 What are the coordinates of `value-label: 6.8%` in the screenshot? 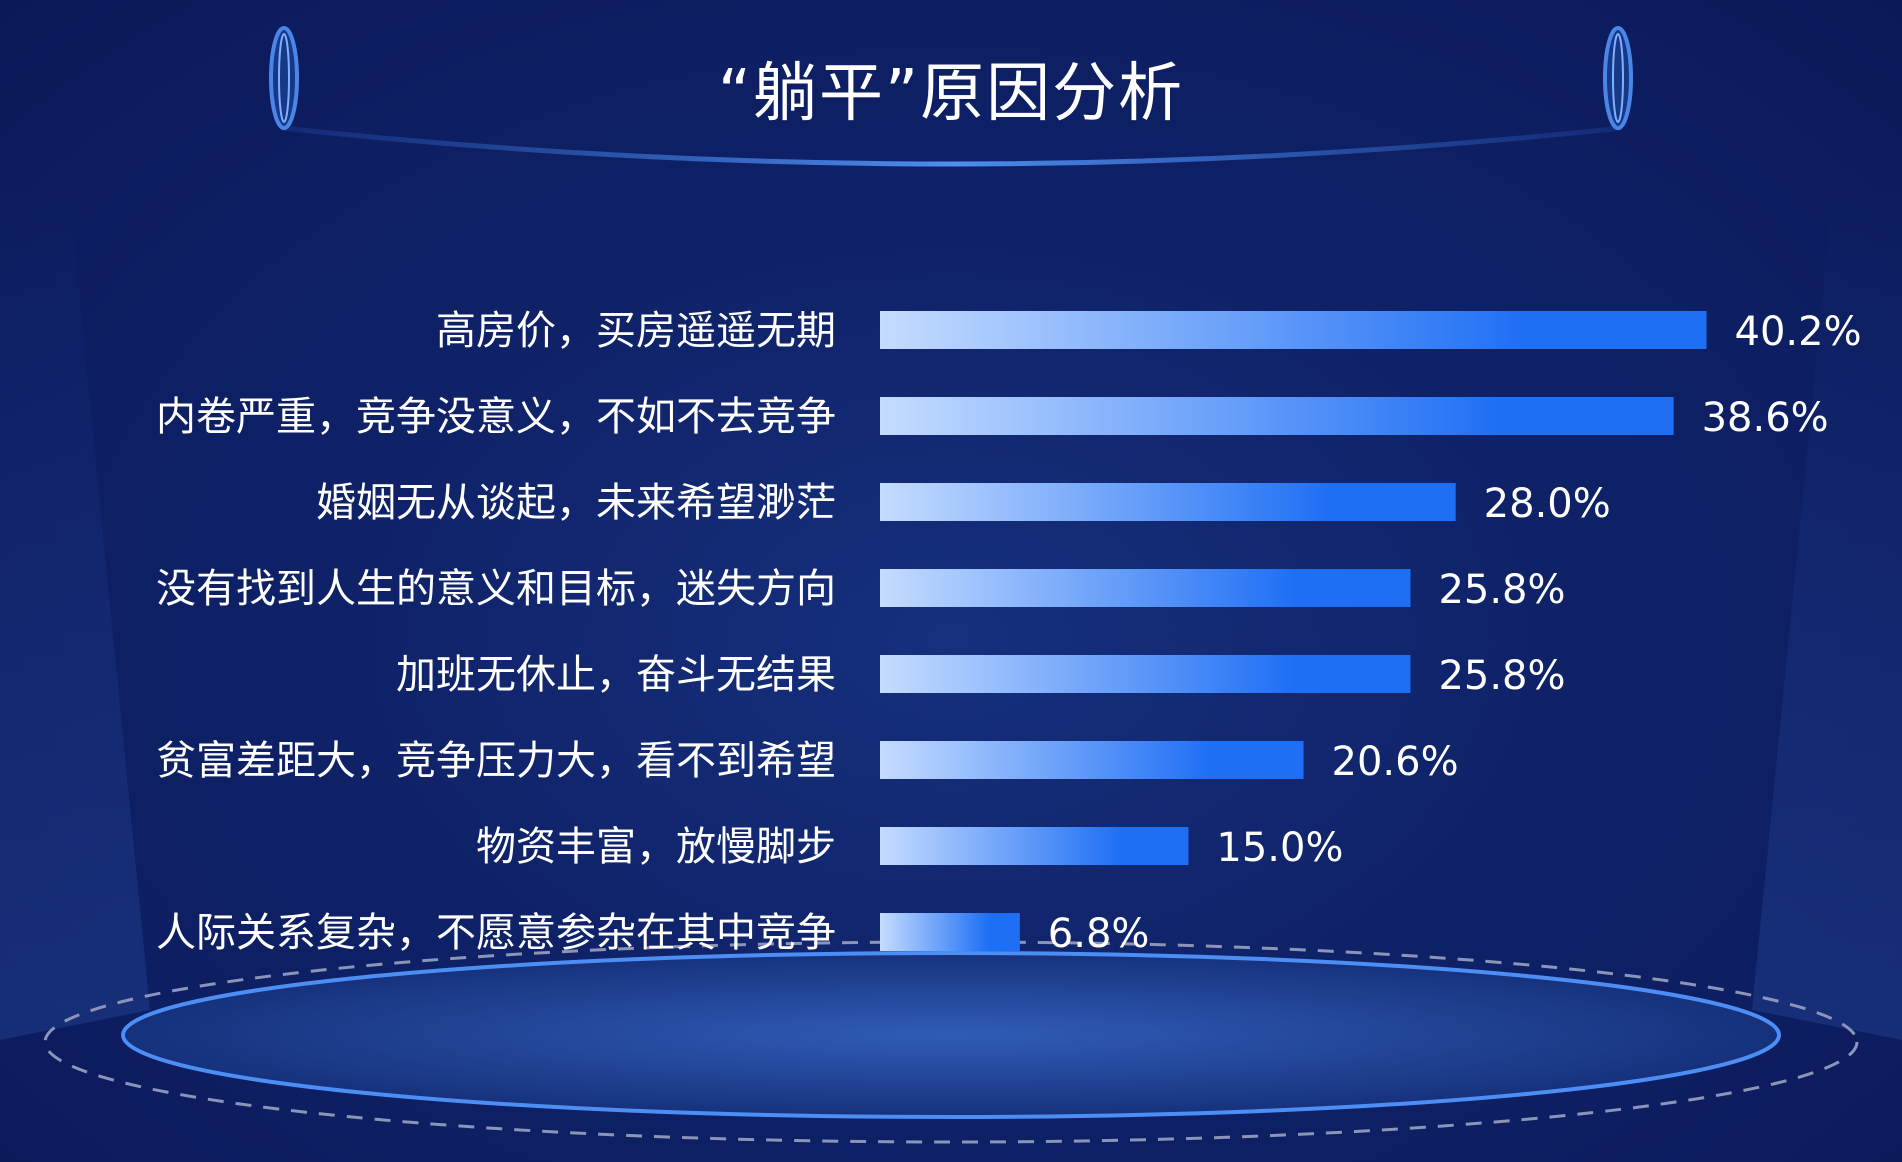 It's located at (1099, 934).